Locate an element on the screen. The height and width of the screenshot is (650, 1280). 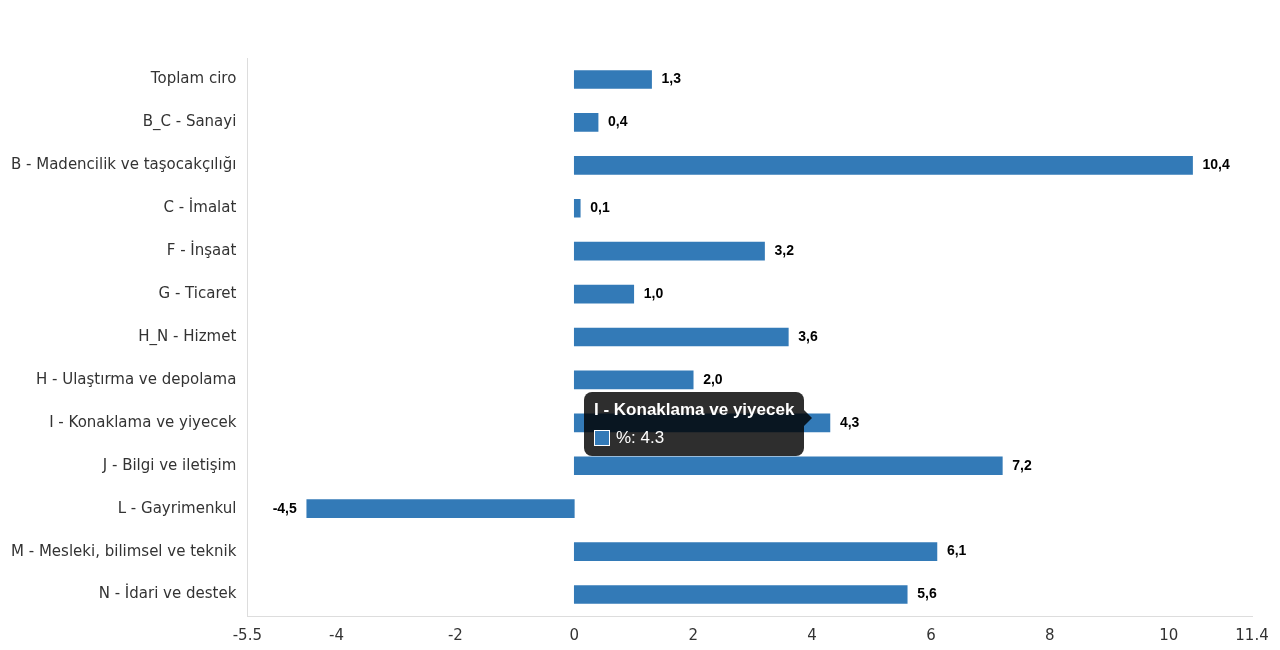
y-tick-label: F - İnşaat is located at coordinates (201, 250).